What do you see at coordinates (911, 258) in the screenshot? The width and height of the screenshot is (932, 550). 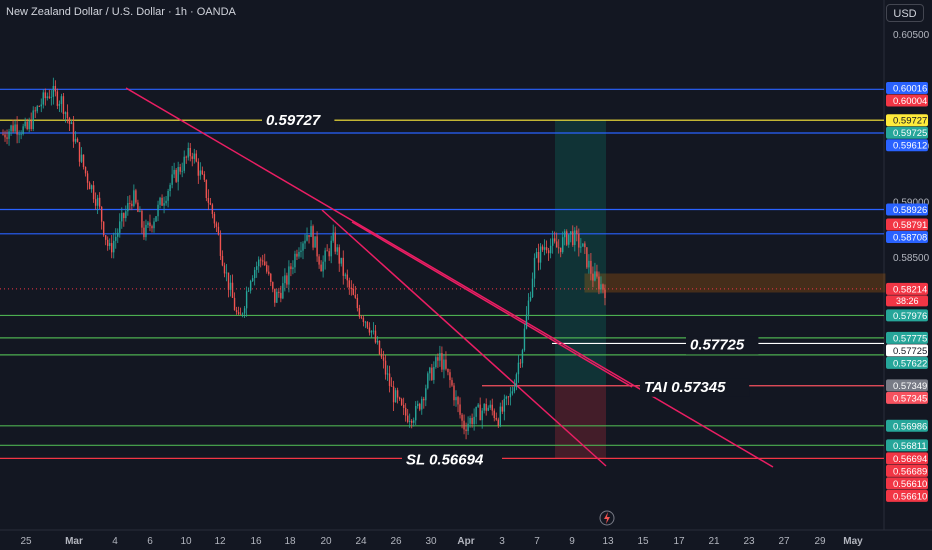 I see `y-tick-label: 0.58500` at bounding box center [911, 258].